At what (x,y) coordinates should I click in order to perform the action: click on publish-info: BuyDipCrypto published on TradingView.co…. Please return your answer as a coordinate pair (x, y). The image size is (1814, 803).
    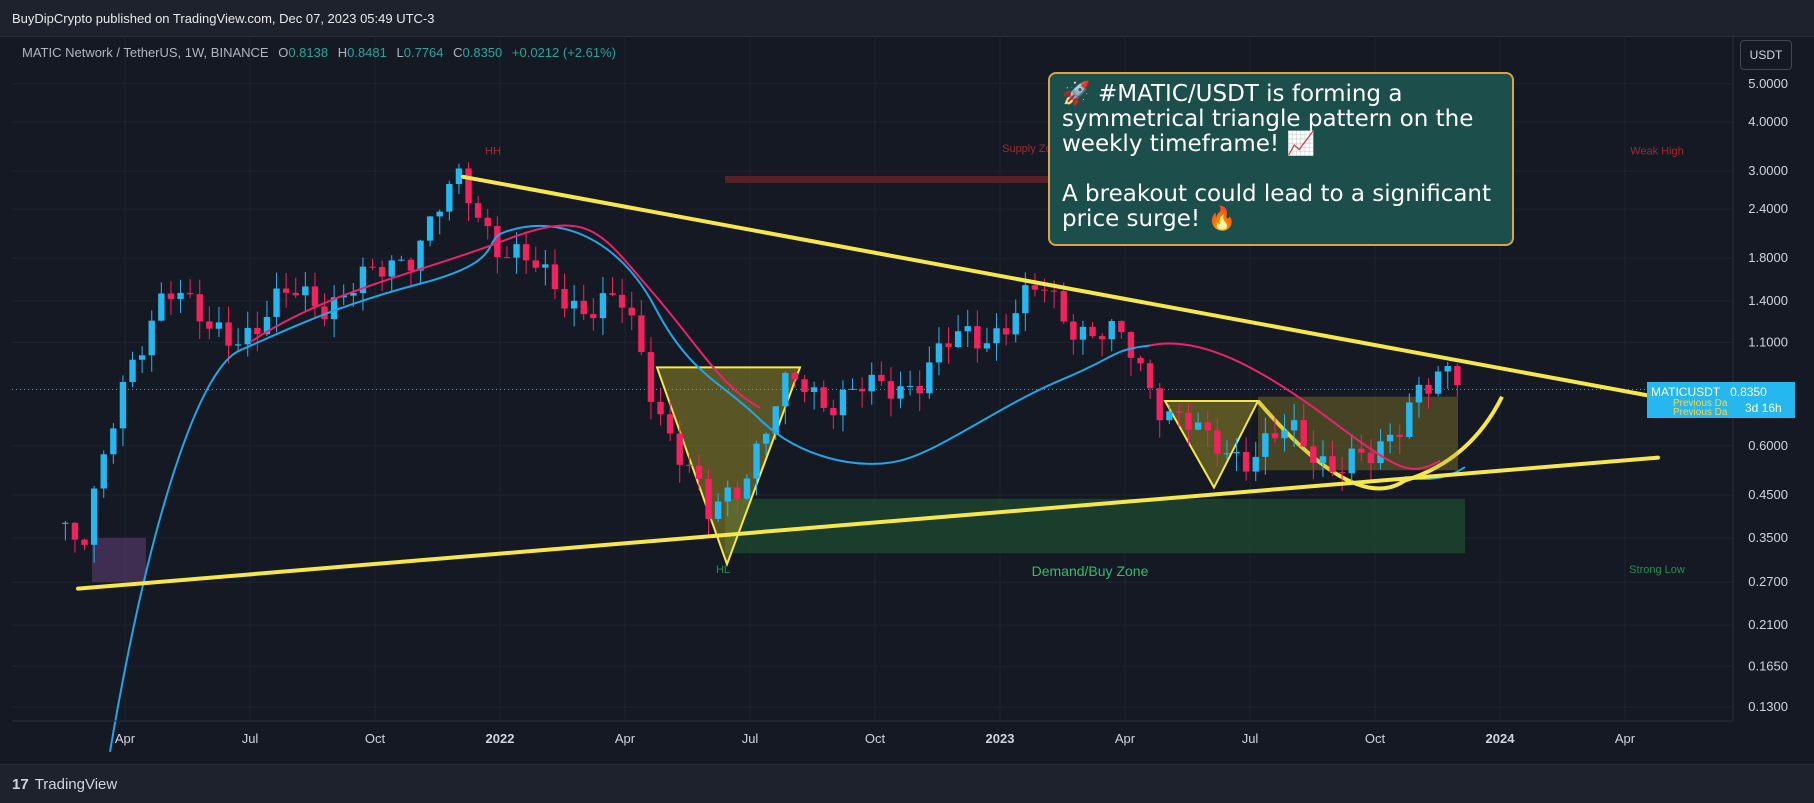
    Looking at the image, I should click on (223, 18).